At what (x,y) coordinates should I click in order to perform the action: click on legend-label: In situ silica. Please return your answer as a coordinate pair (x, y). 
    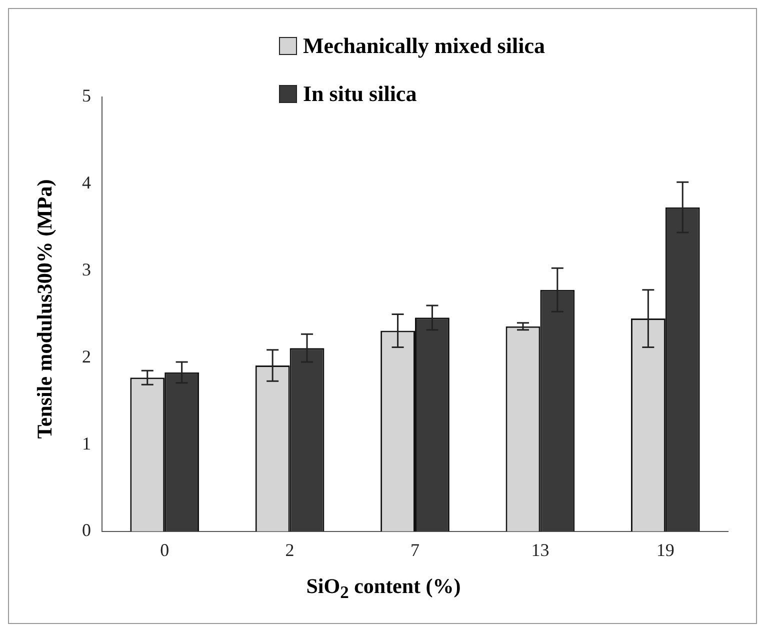
    Looking at the image, I should click on (360, 94).